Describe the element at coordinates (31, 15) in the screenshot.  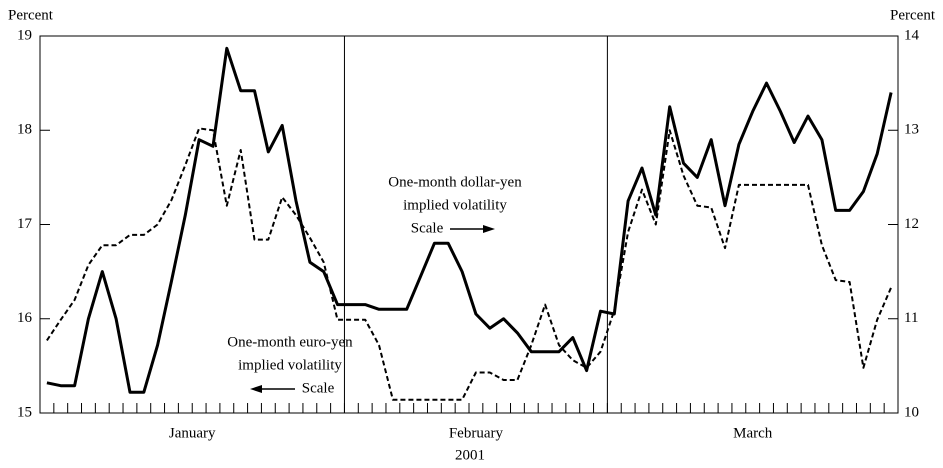
I see `y-axis-label: Percent` at that location.